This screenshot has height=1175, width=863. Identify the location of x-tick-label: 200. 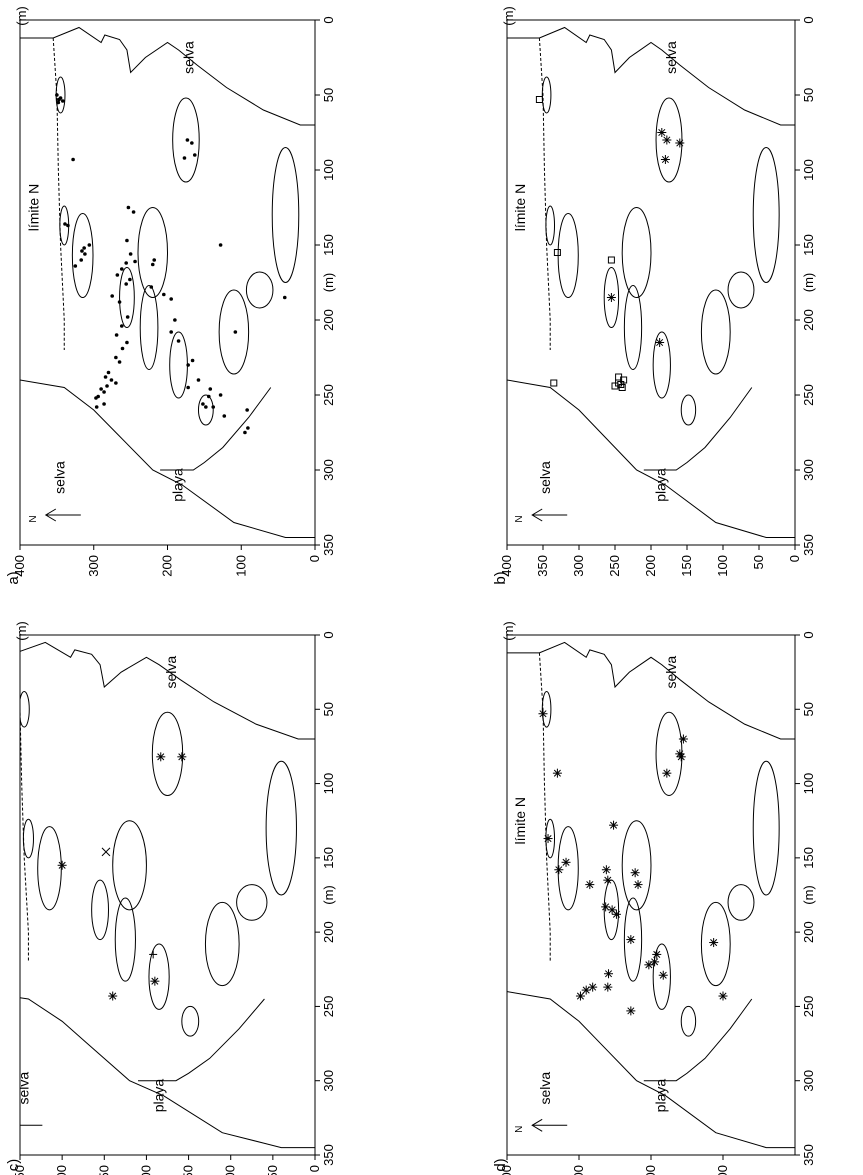
(328, 932).